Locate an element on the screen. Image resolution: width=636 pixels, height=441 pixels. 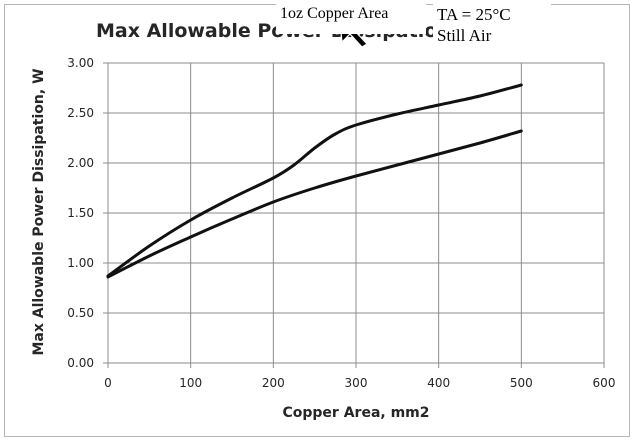
x-tick-label: 500 is located at coordinates (521, 383).